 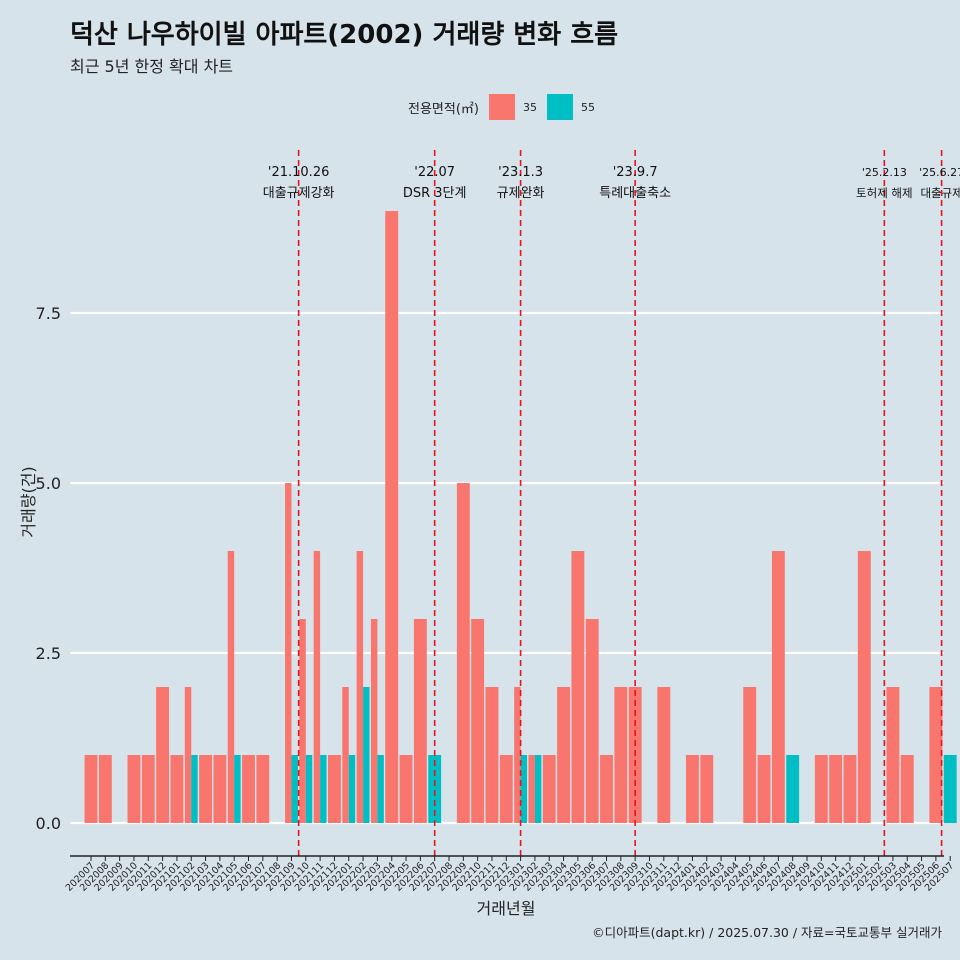 I want to click on event-date: '25.2.13, so click(x=884, y=172).